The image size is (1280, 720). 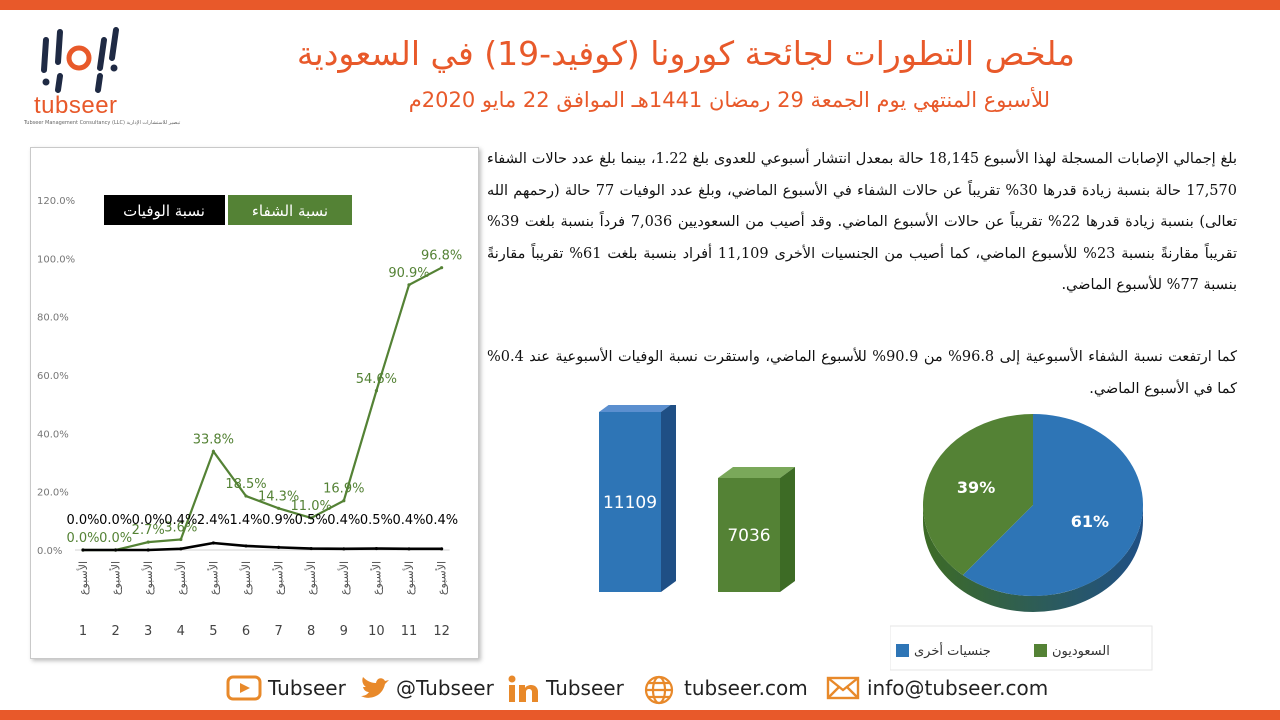 I want to click on x-tick-number: 10, so click(x=376, y=631).